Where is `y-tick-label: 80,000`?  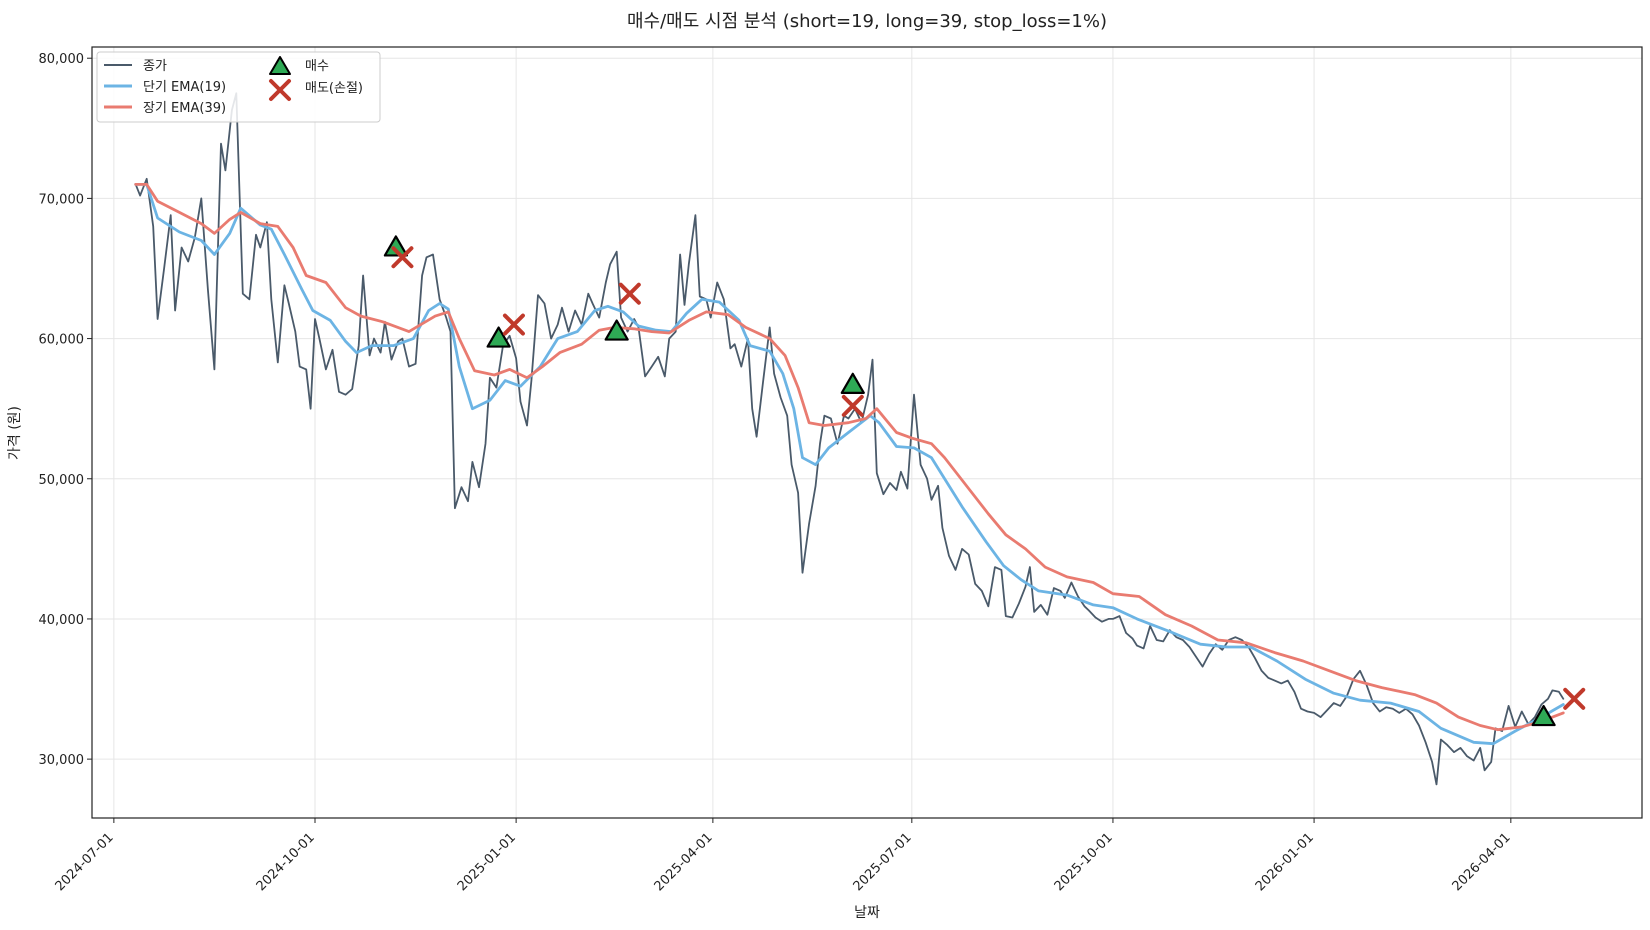 y-tick-label: 80,000 is located at coordinates (62, 59).